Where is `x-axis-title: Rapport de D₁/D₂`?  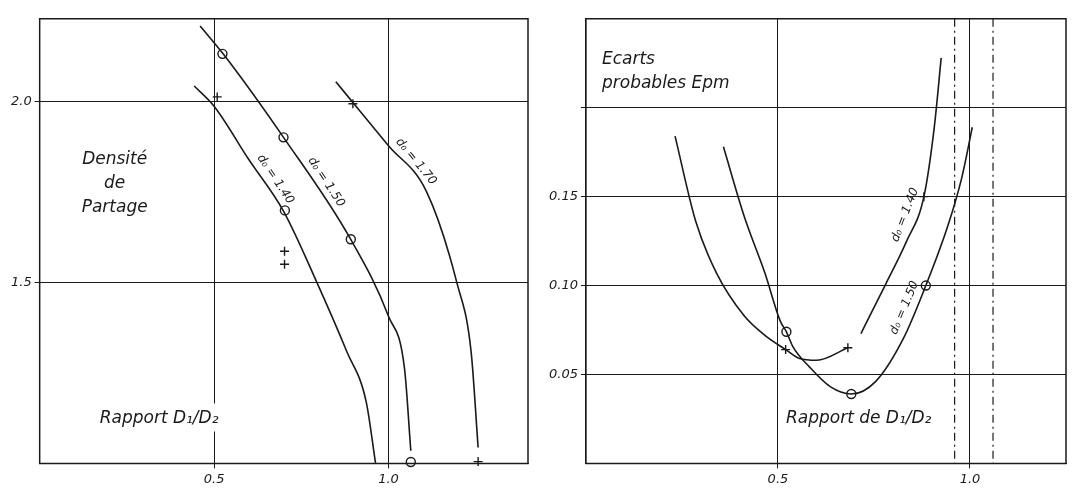
x-axis-title: Rapport de D₁/D₂ is located at coordinates (858, 417).